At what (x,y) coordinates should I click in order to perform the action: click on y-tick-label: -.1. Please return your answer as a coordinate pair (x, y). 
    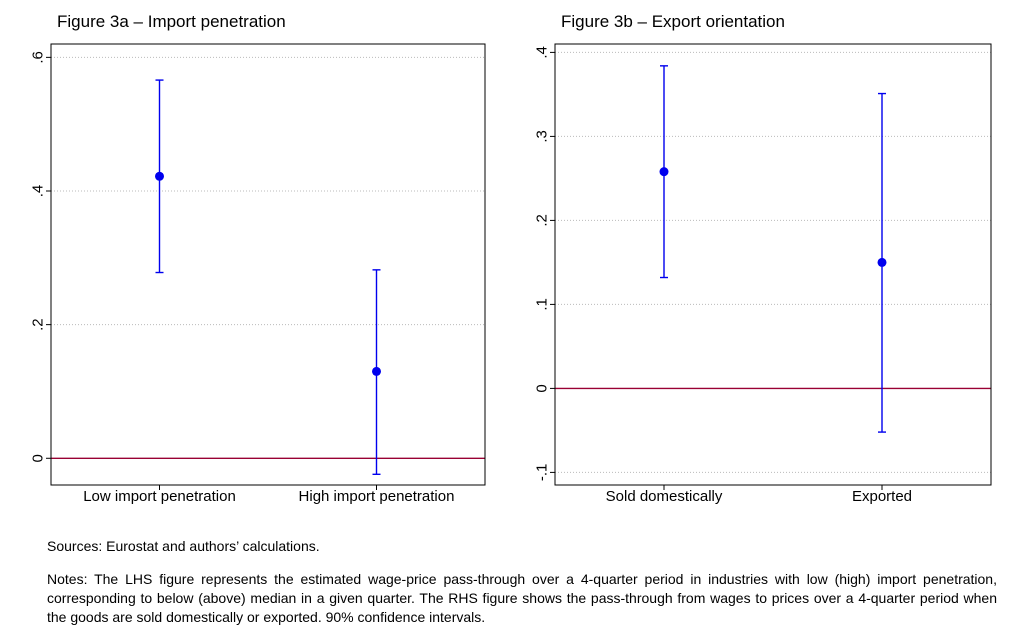
    Looking at the image, I should click on (542, 473).